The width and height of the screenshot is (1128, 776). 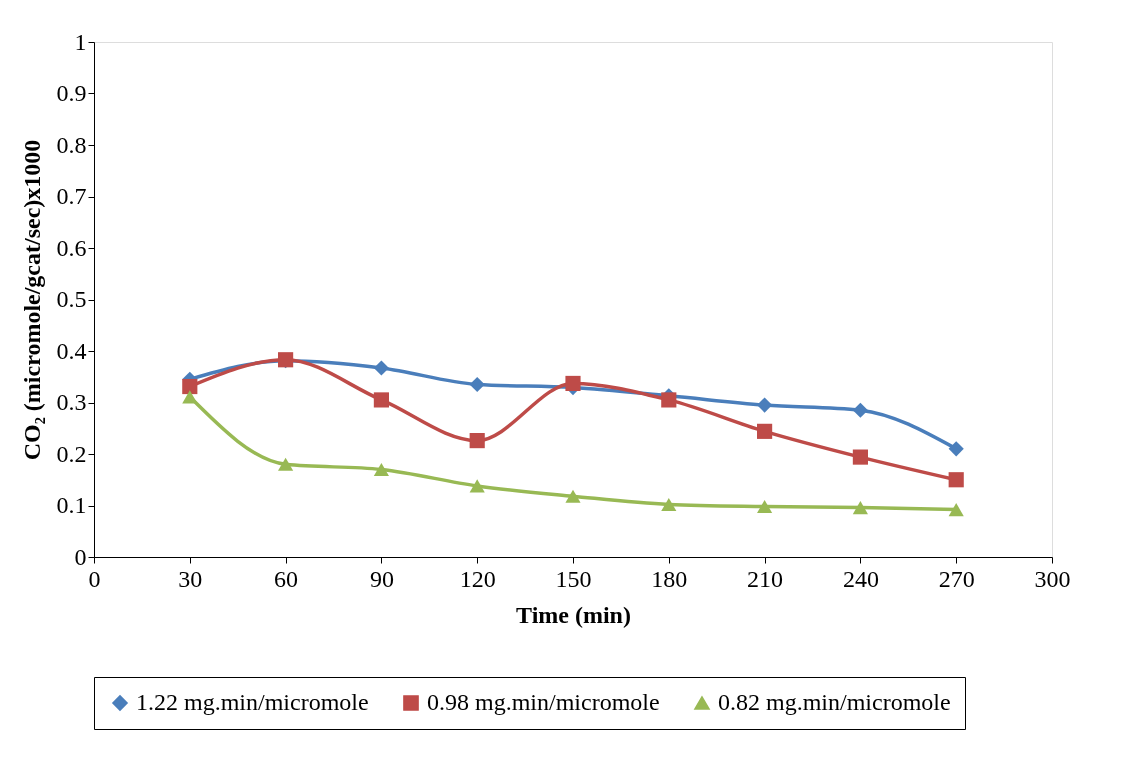 I want to click on y-tick-label: 0.3, so click(x=71, y=402).